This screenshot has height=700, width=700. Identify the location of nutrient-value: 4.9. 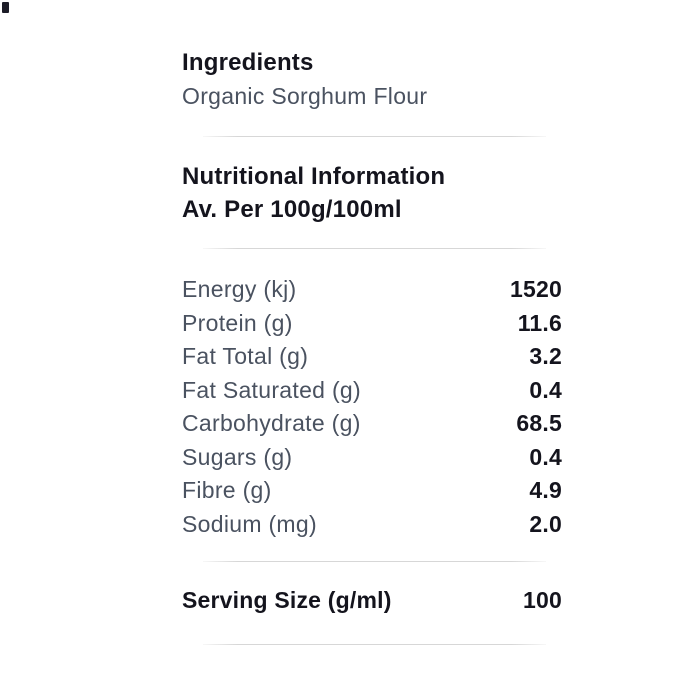
(545, 490).